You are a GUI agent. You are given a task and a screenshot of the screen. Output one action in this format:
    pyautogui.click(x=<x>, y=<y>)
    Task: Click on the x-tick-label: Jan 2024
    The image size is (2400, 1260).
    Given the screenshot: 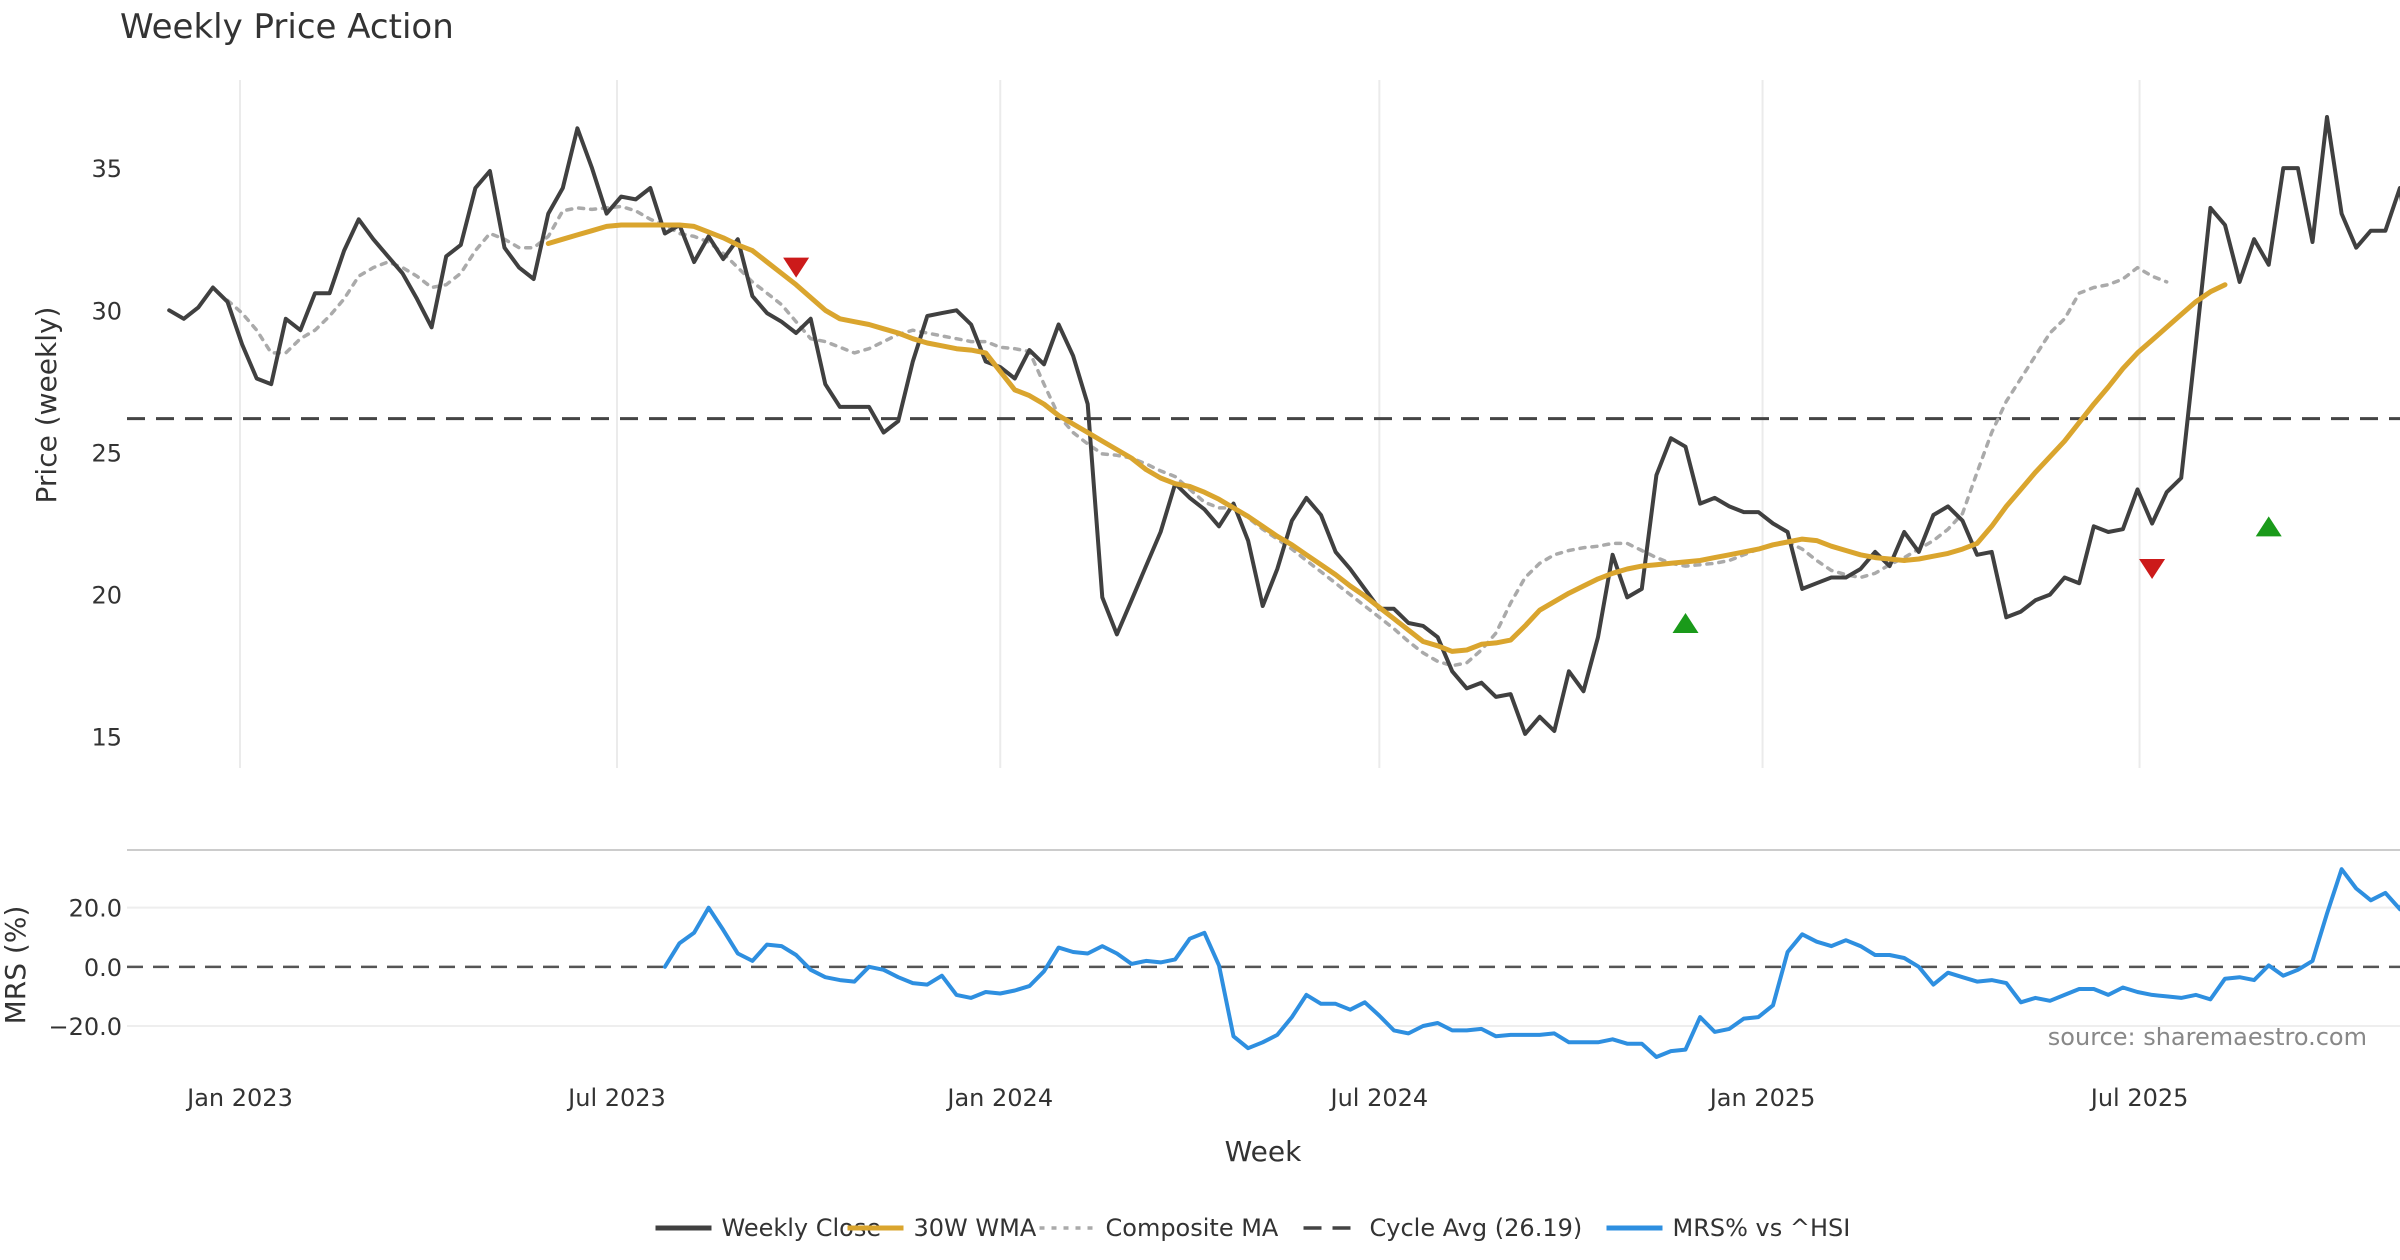 What is the action you would take?
    pyautogui.click(x=999, y=1098)
    